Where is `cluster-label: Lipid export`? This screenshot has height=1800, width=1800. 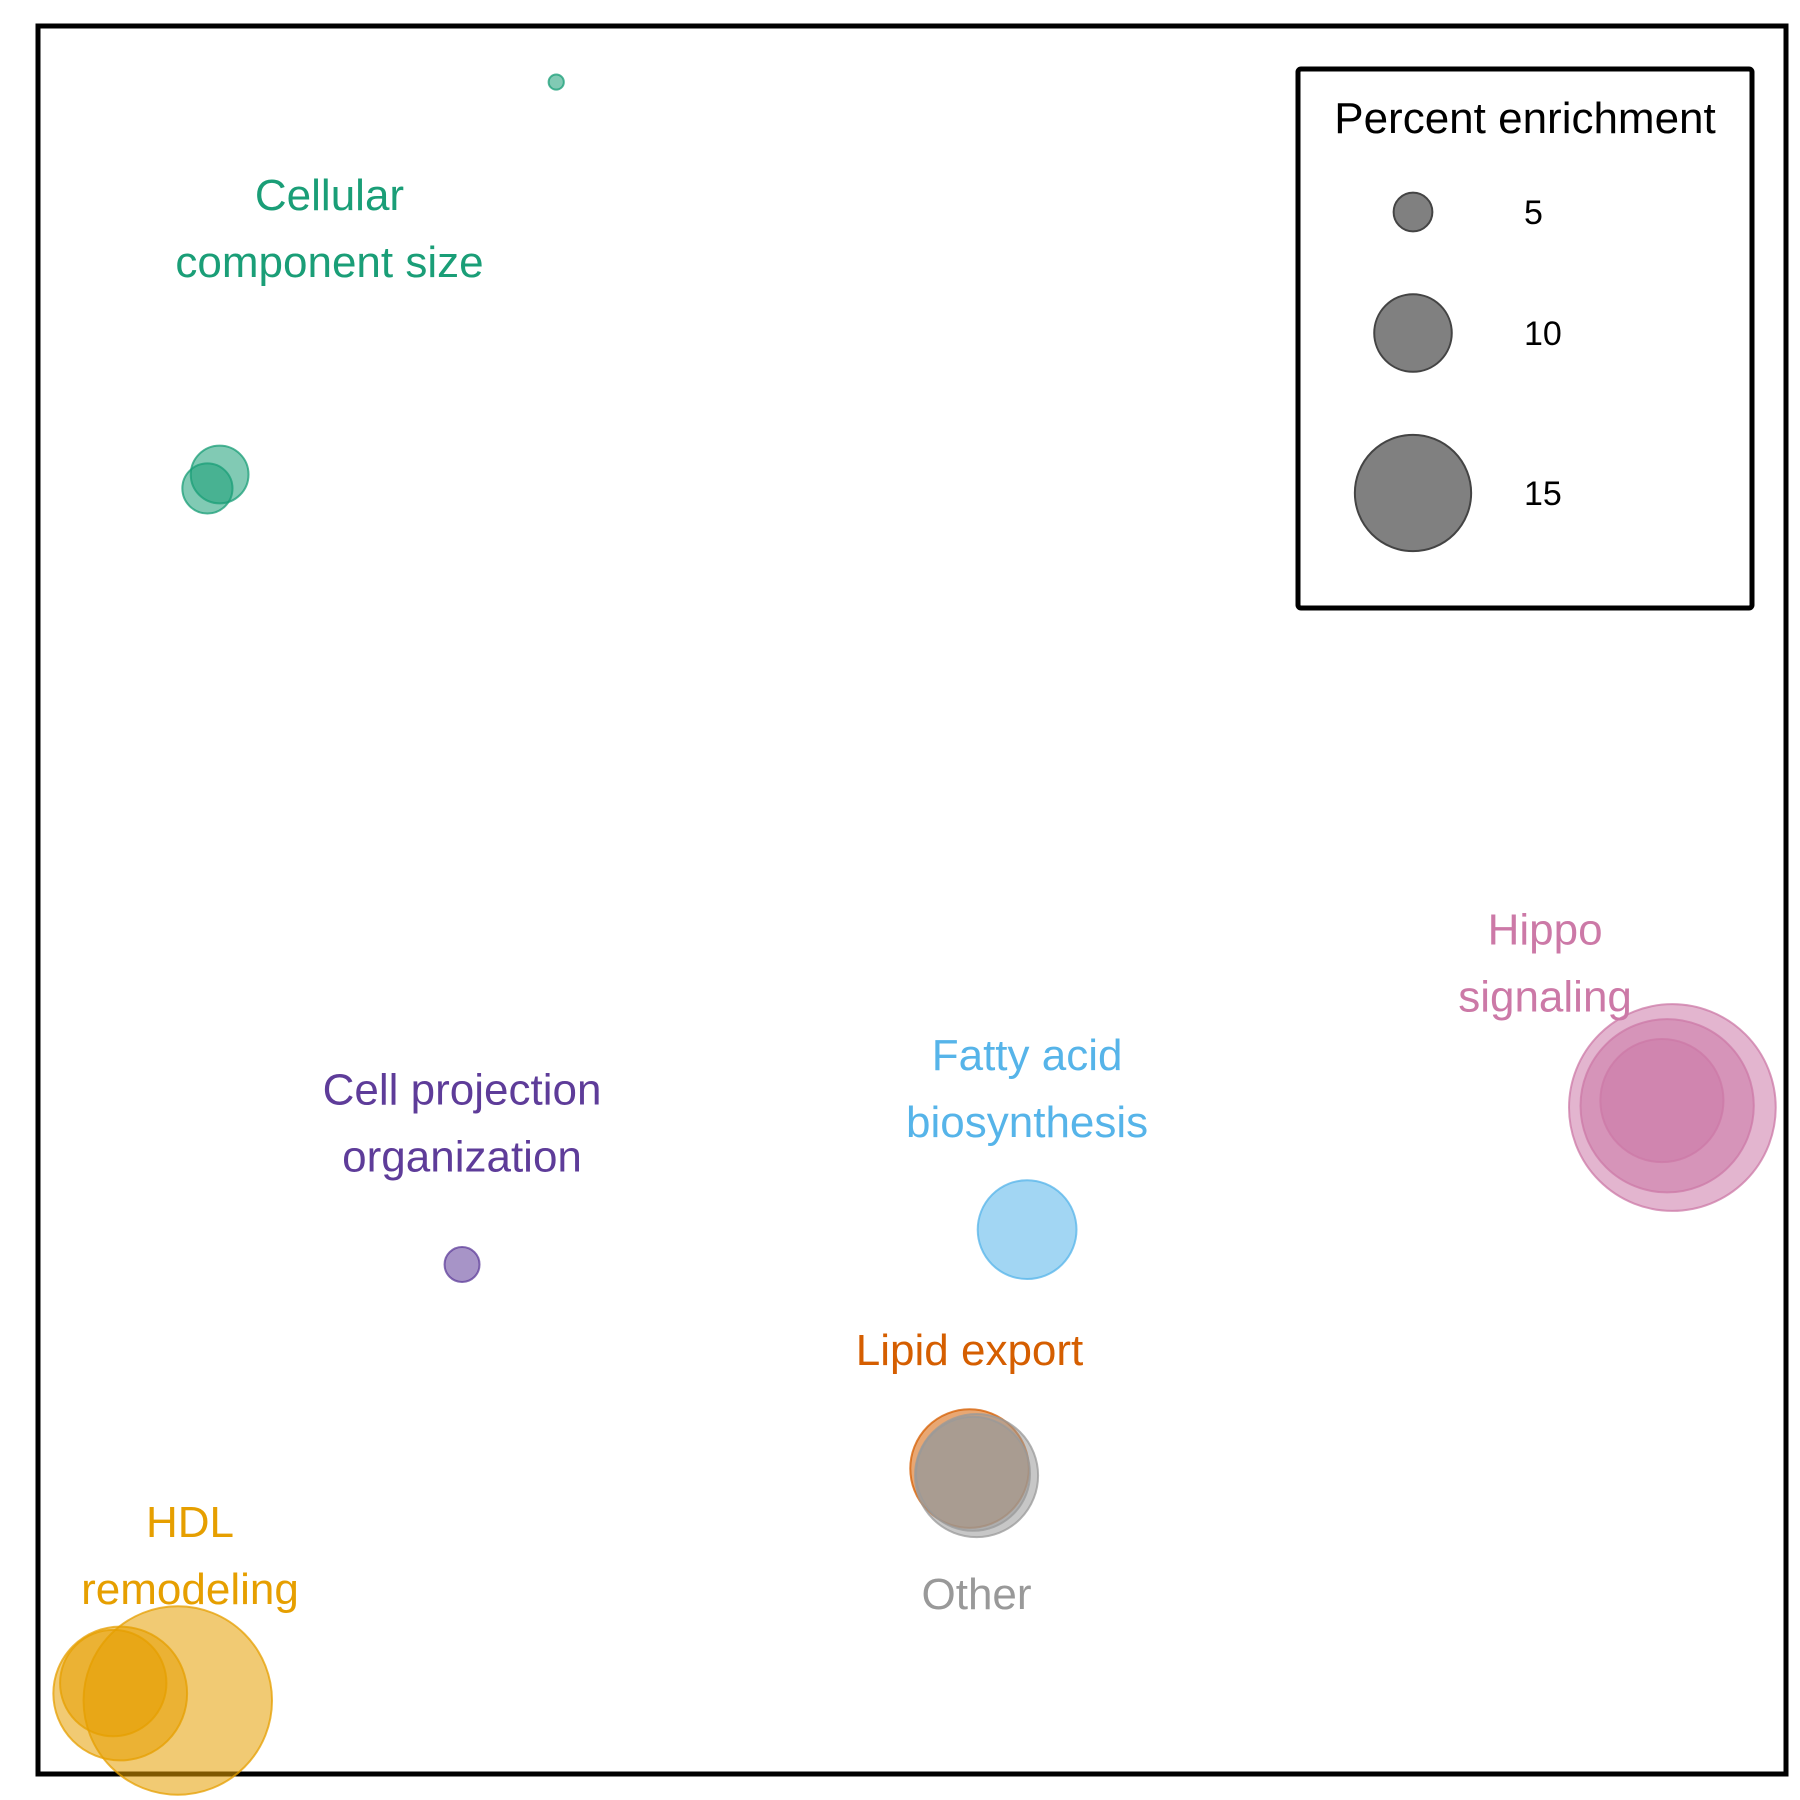
cluster-label: Lipid export is located at coordinates (969, 1350).